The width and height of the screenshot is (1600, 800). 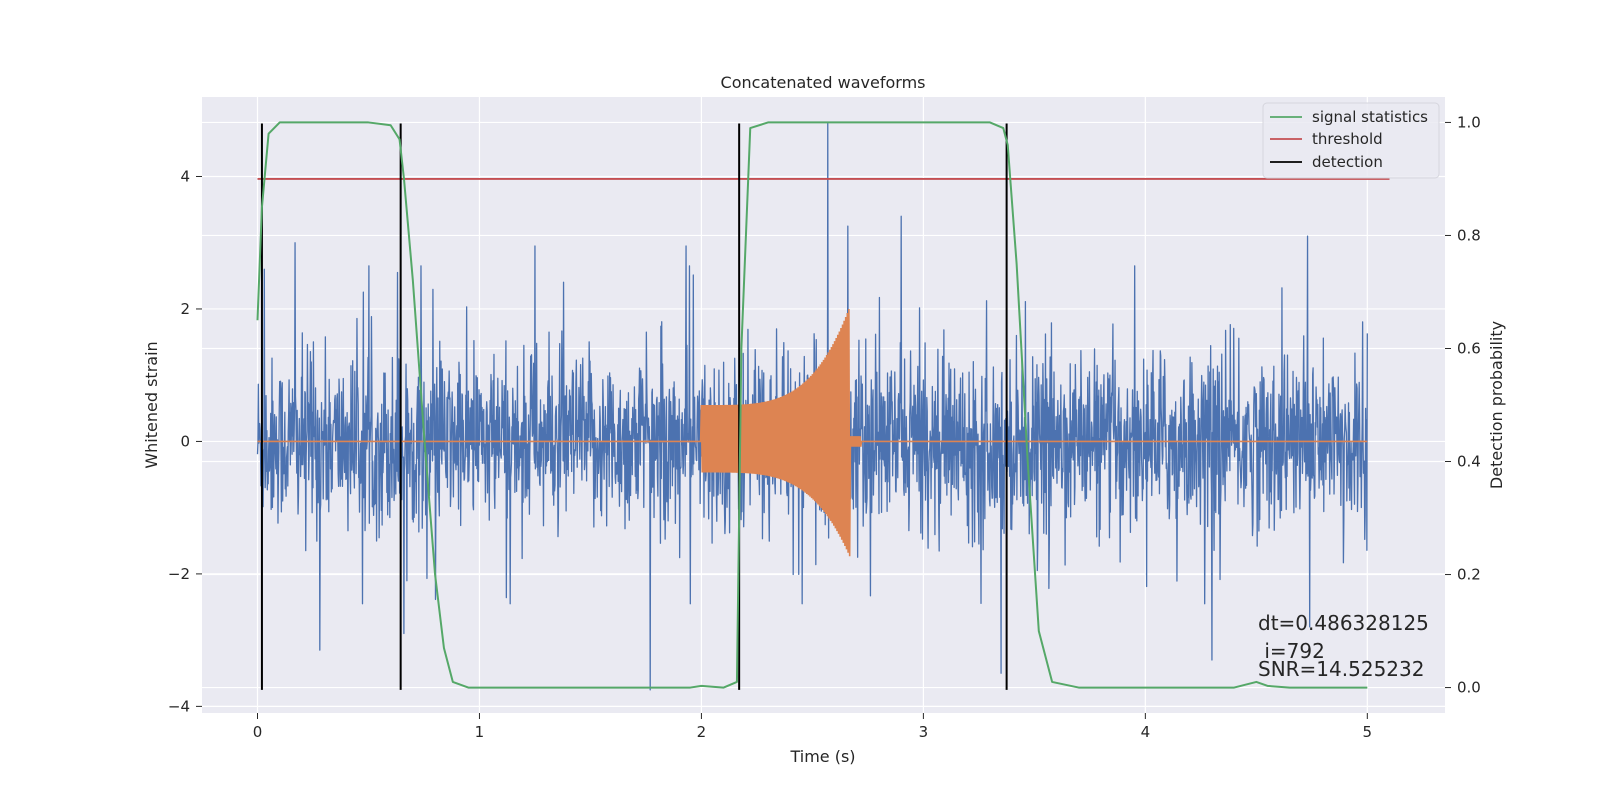 What do you see at coordinates (1469, 235) in the screenshot?
I see `y2-tick-label-4: 0.8` at bounding box center [1469, 235].